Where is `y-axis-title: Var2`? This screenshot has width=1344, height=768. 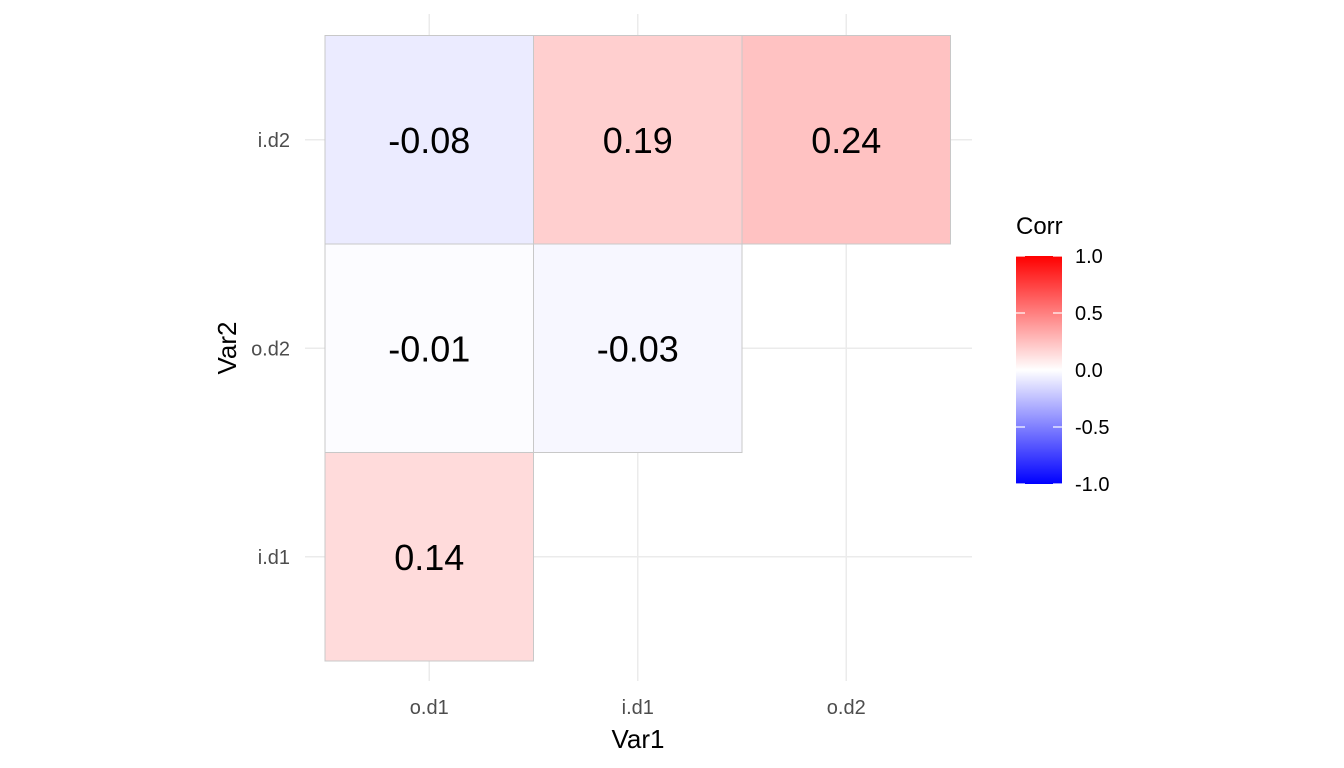
y-axis-title: Var2 is located at coordinates (227, 348).